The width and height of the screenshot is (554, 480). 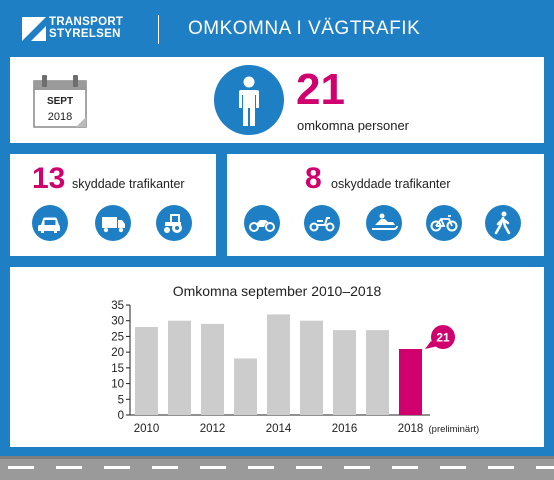 I want to click on road-edge, so click(x=277, y=457).